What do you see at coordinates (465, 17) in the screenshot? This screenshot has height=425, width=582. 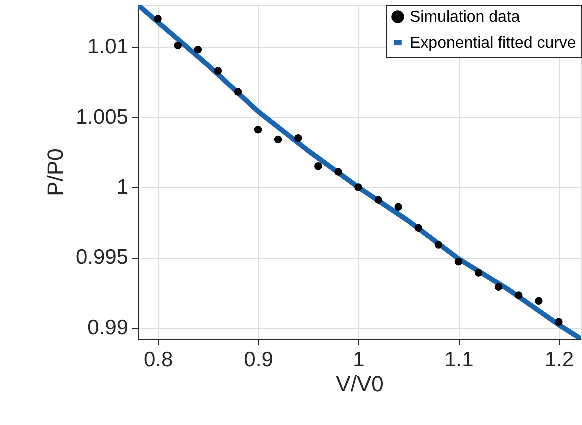 I see `legend-label: Simulation data` at bounding box center [465, 17].